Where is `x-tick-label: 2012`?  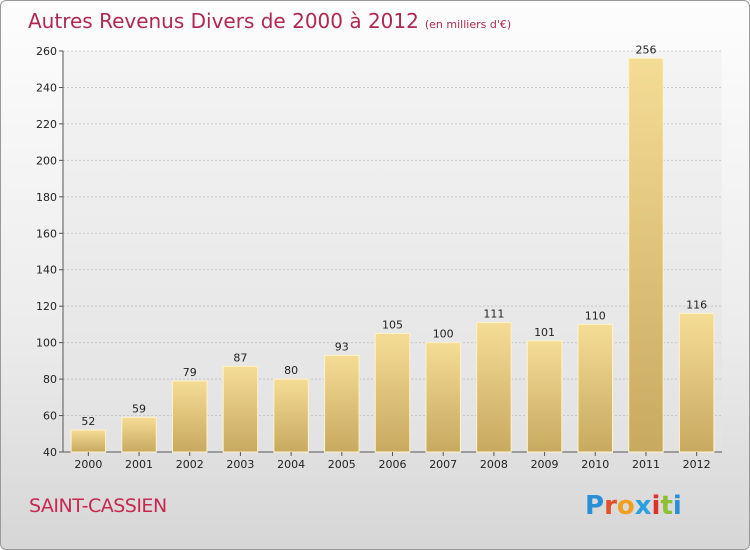 x-tick-label: 2012 is located at coordinates (697, 464).